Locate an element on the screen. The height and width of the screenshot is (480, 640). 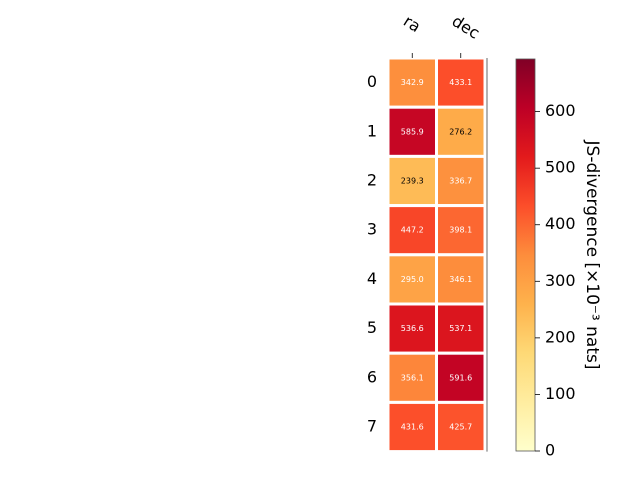
cell-value-label: 591.6 is located at coordinates (460, 377).